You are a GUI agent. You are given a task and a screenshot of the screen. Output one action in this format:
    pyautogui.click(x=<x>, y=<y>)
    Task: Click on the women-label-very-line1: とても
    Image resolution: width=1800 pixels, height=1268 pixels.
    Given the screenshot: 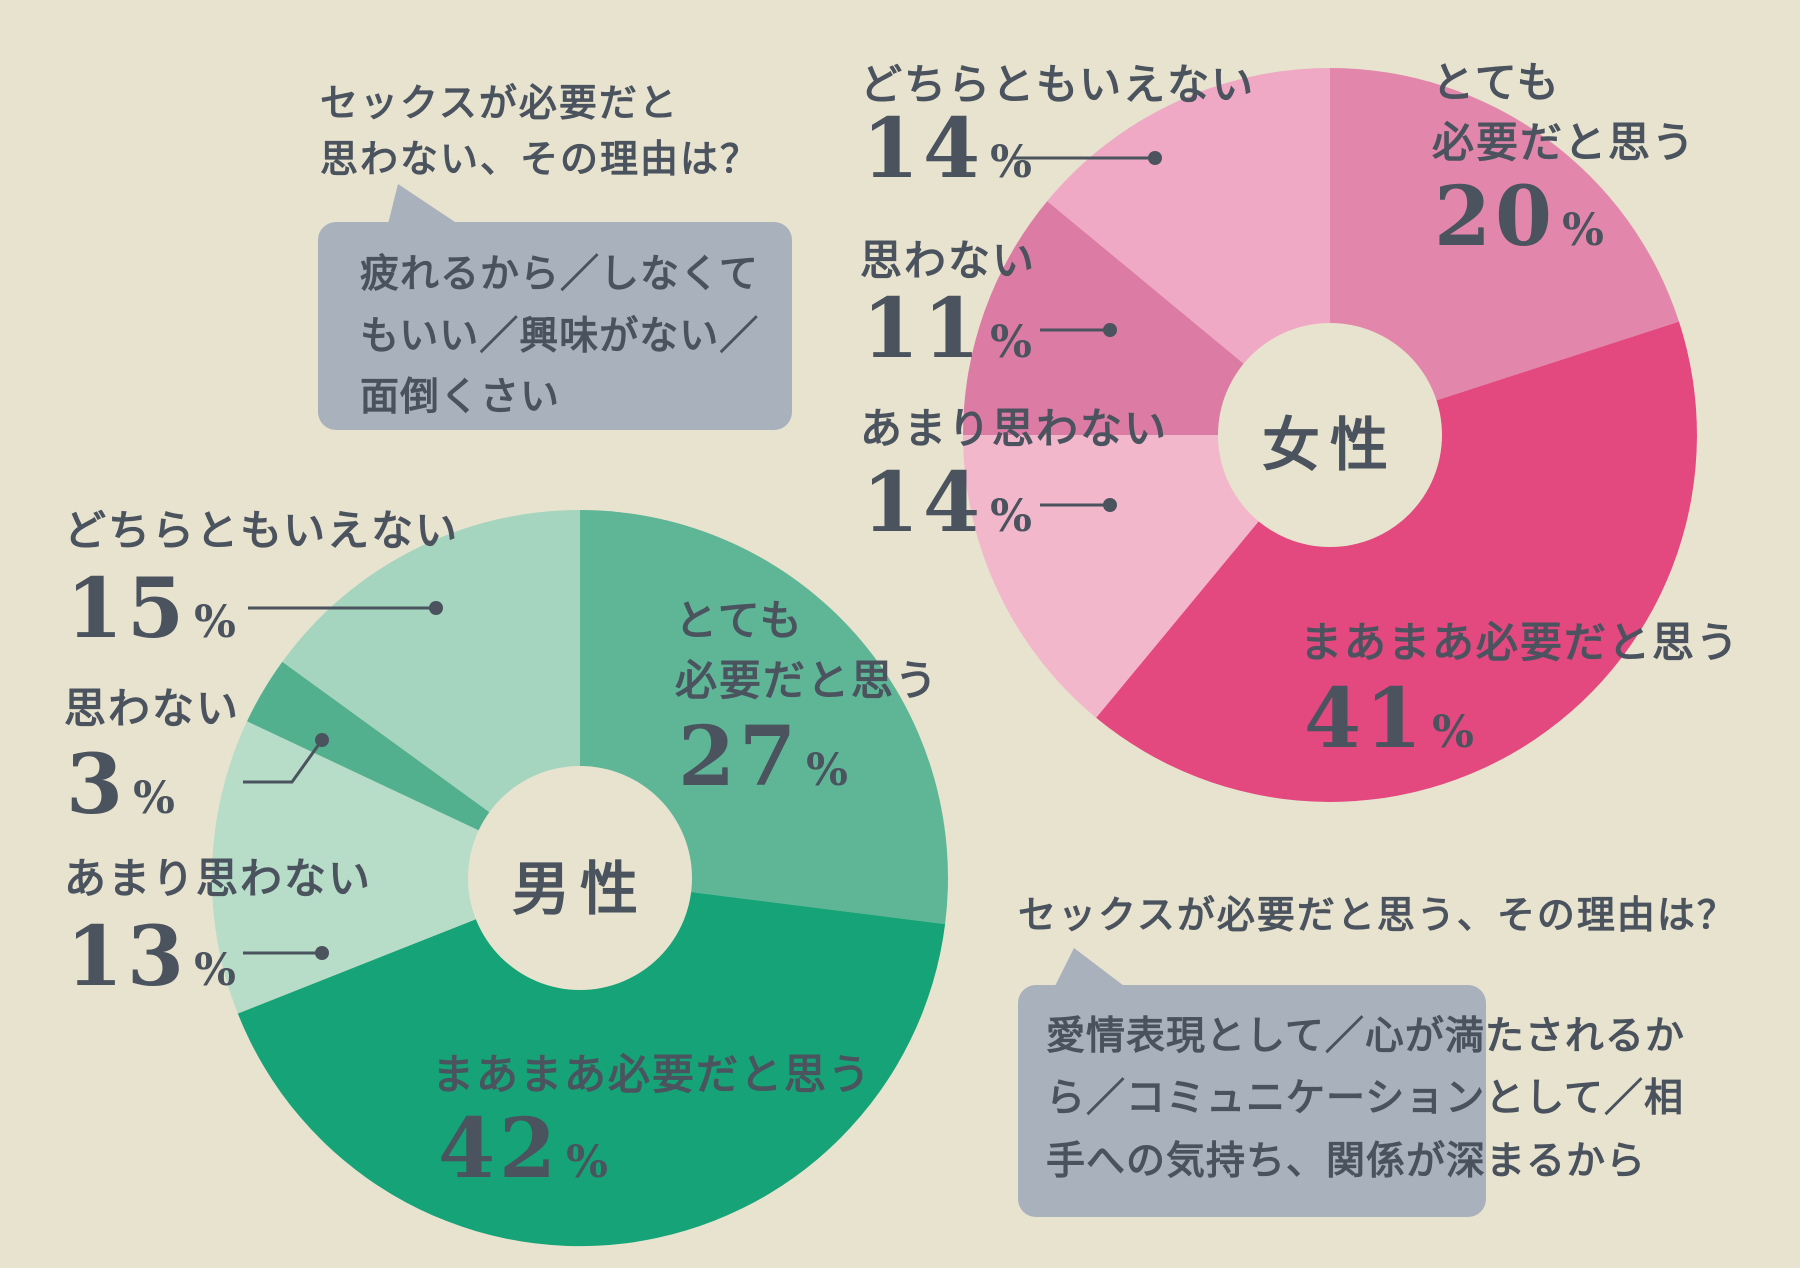 What is the action you would take?
    pyautogui.click(x=1496, y=82)
    